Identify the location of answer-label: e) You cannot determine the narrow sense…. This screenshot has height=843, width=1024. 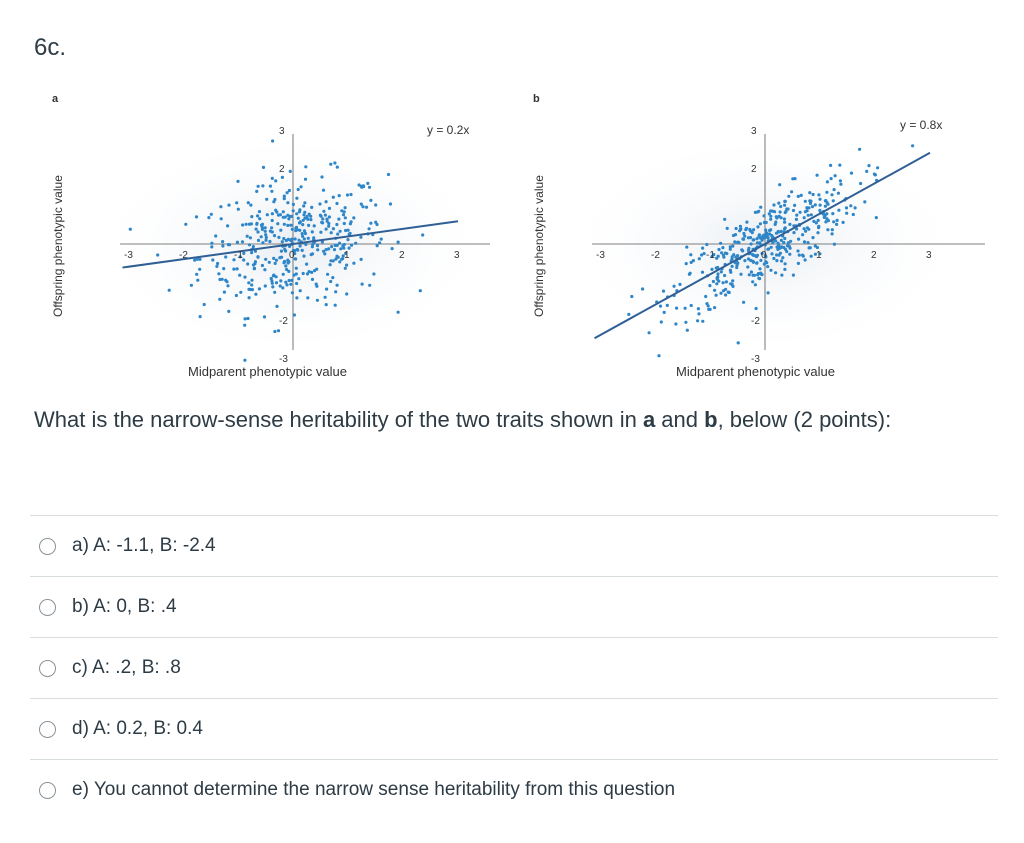
(374, 789).